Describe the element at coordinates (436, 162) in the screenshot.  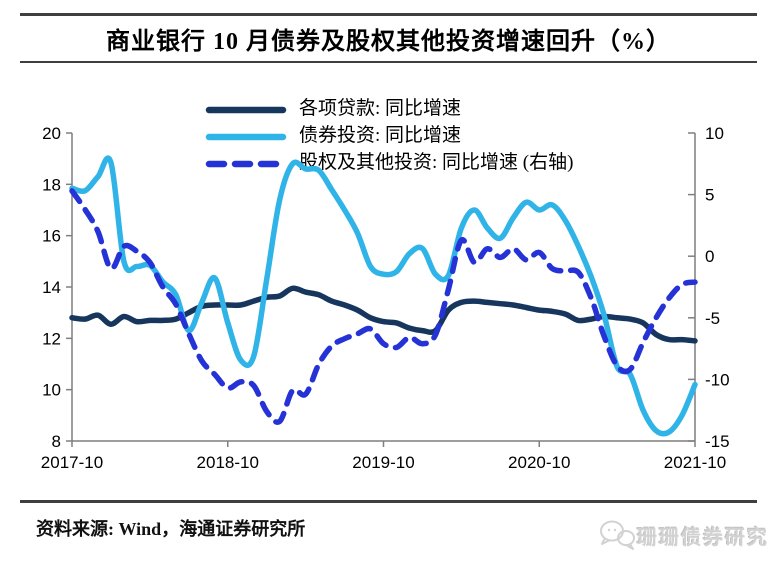
I see `legend-label-equity: 股权及其他投资: 同比增速 (右轴)` at that location.